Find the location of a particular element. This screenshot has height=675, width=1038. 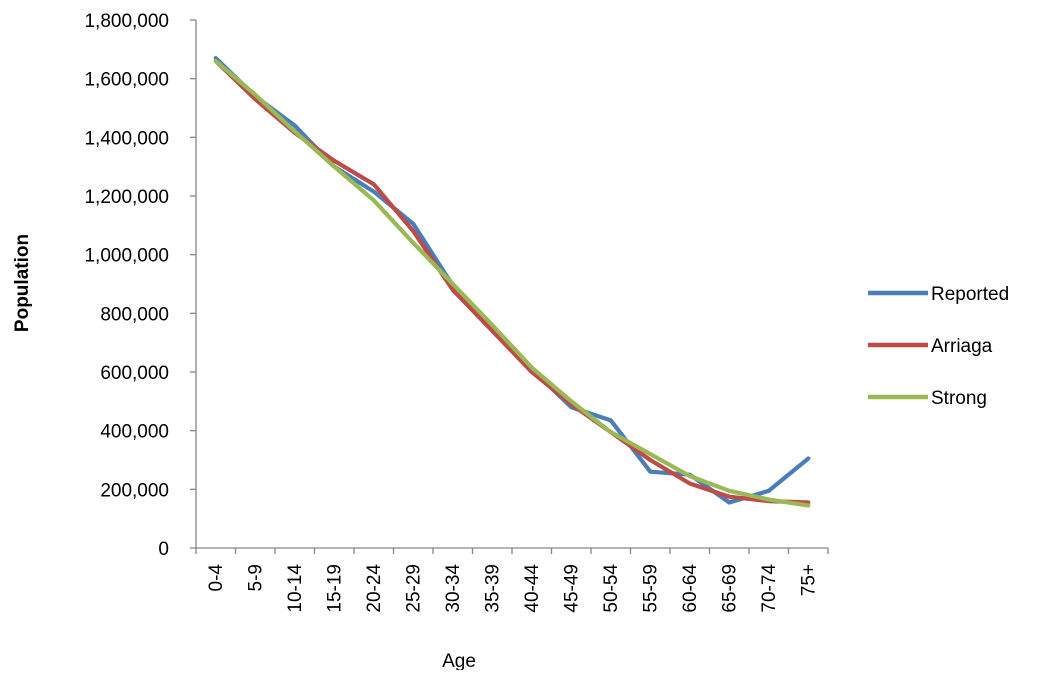

y-tick-label: 600,000 is located at coordinates (134, 373).